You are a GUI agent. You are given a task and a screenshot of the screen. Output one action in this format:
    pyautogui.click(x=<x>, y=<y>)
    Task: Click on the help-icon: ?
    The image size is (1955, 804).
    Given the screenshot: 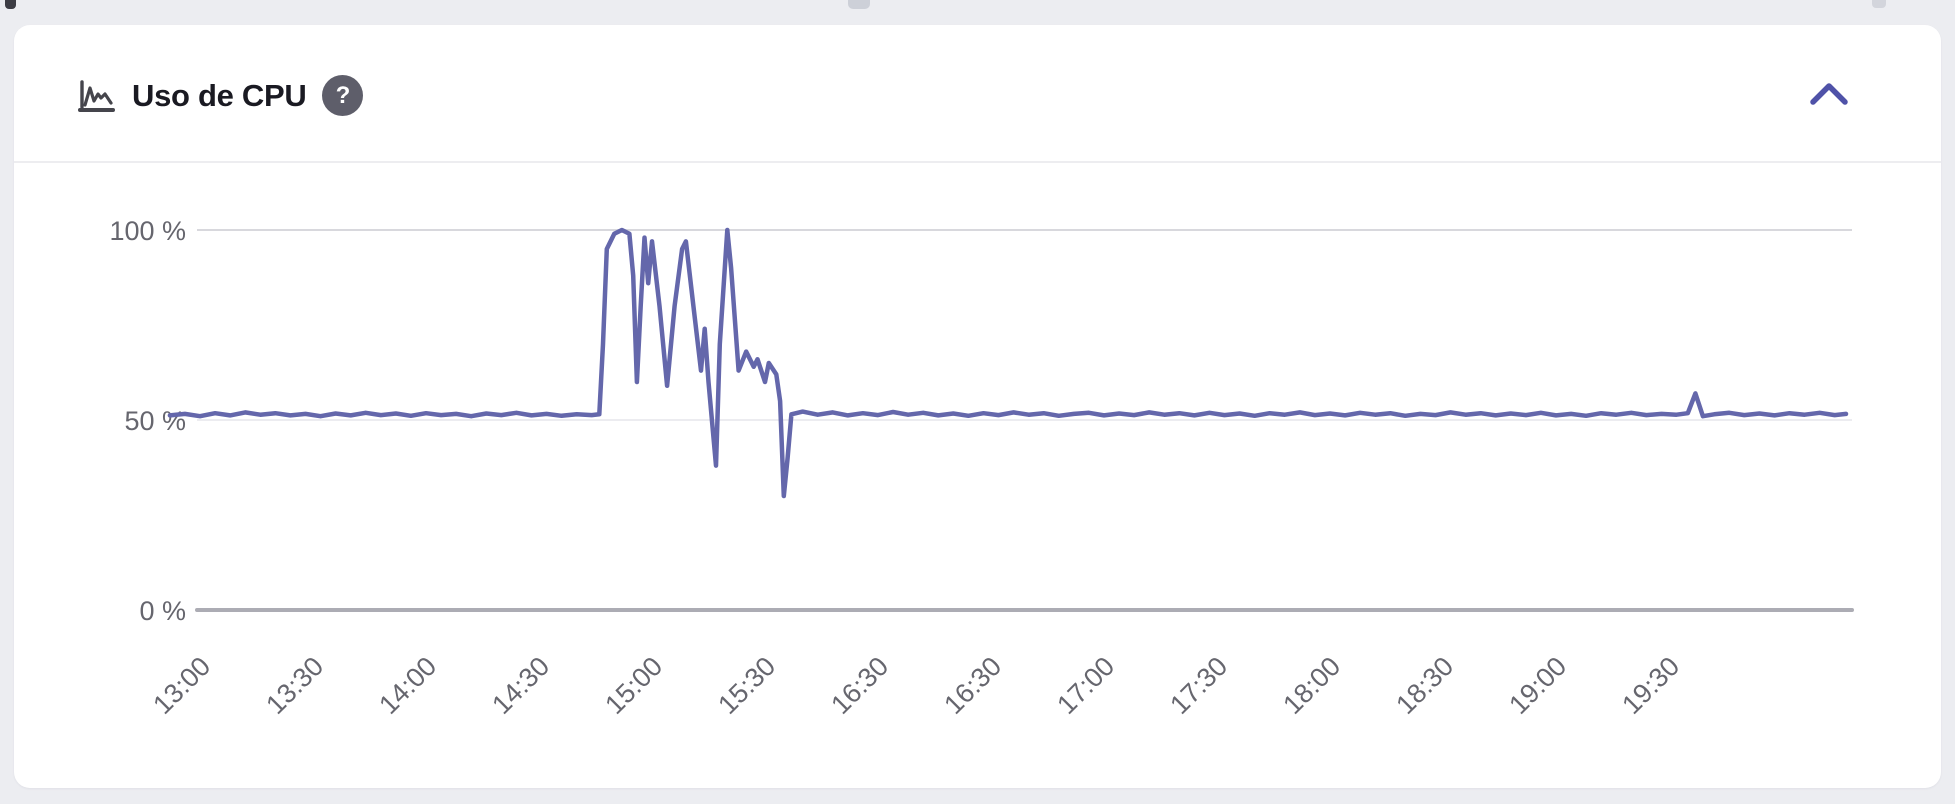 What is the action you would take?
    pyautogui.click(x=343, y=95)
    